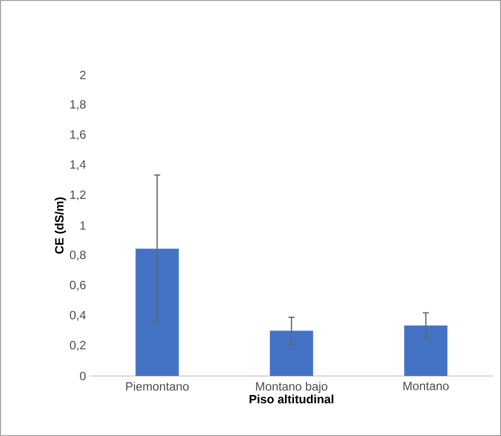 This screenshot has width=501, height=436. Describe the element at coordinates (78, 345) in the screenshot. I see `y-tick-label: 0,2` at that location.